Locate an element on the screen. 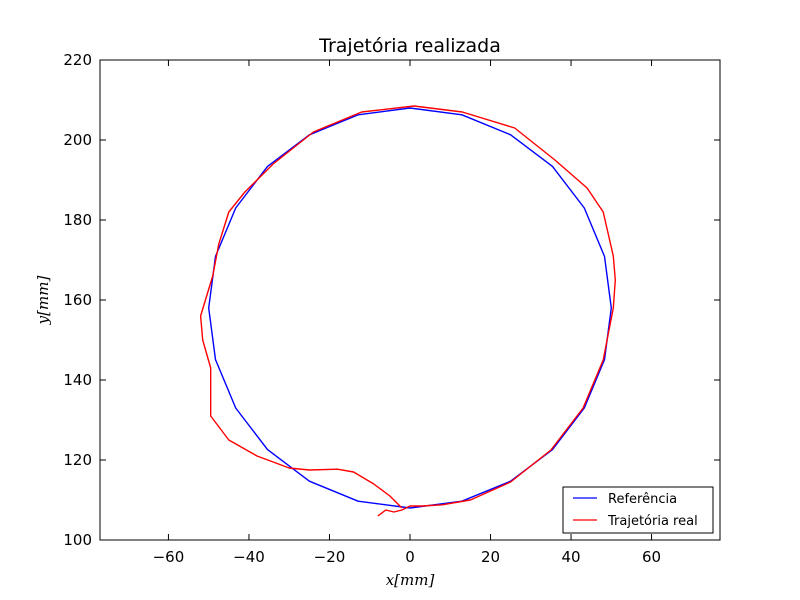  y-tick-label: 160 is located at coordinates (77, 300).